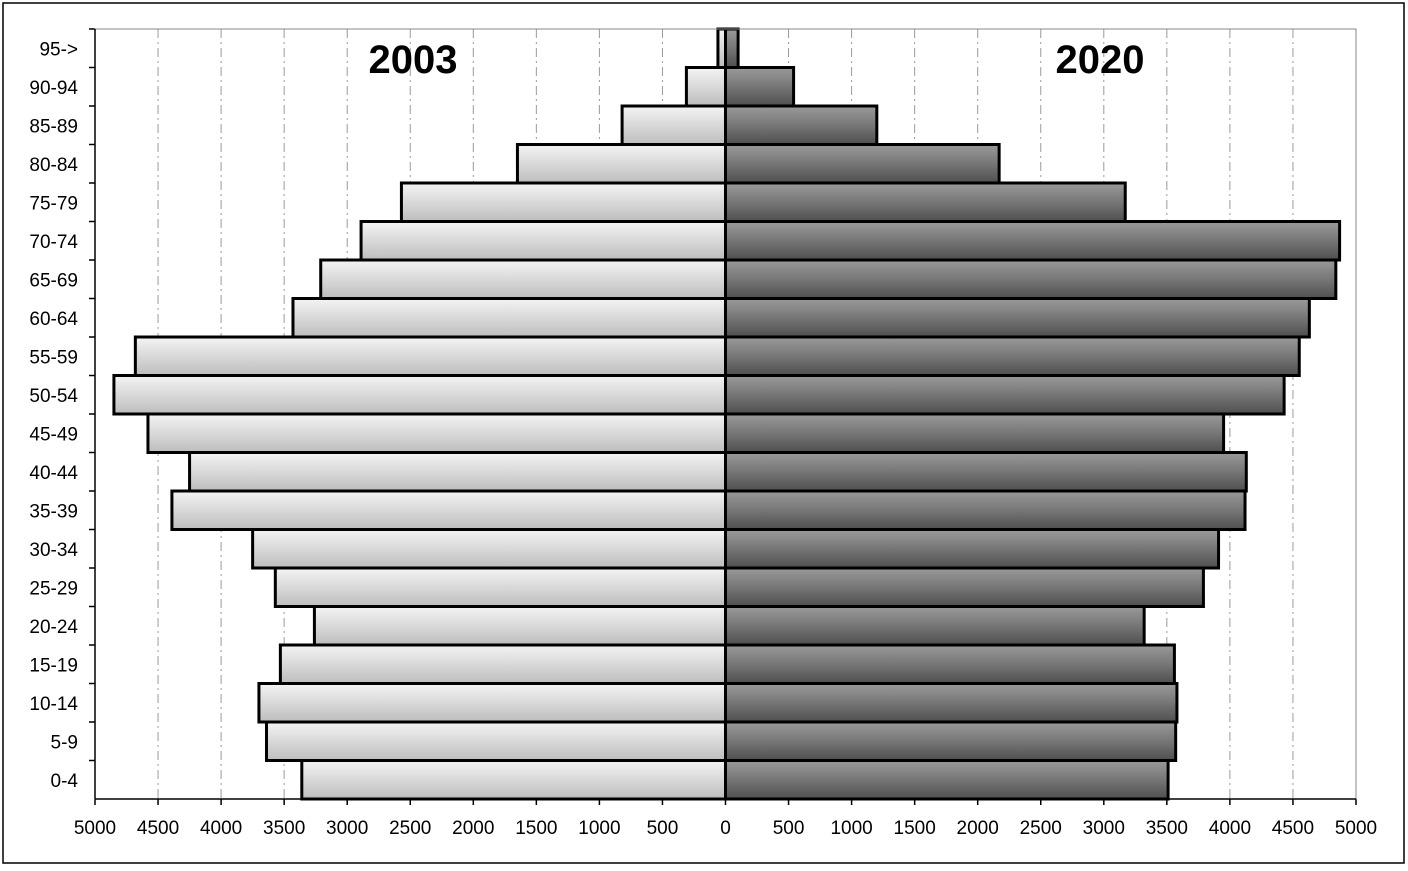 Image resolution: width=1408 pixels, height=871 pixels. I want to click on y-category-label: 55-59, so click(53, 357).